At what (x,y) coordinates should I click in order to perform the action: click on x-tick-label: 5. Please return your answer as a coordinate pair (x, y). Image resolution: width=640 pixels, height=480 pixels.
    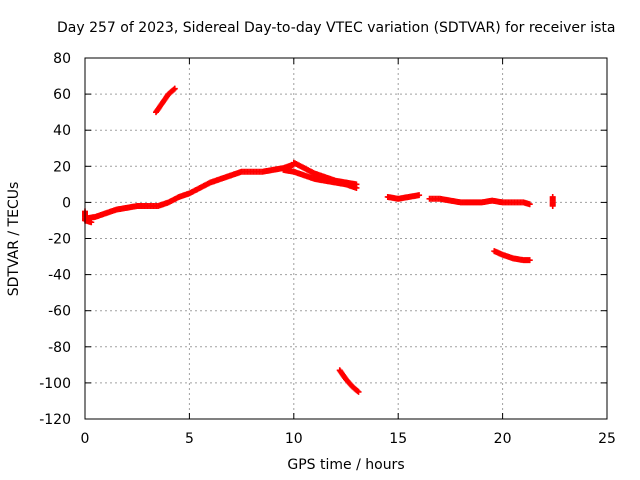
    Looking at the image, I should click on (189, 439).